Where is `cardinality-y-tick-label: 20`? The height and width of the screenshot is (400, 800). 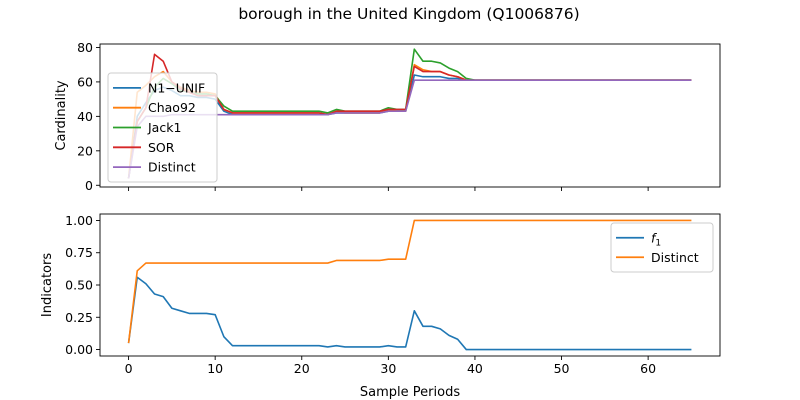 cardinality-y-tick-label: 20 is located at coordinates (85, 150).